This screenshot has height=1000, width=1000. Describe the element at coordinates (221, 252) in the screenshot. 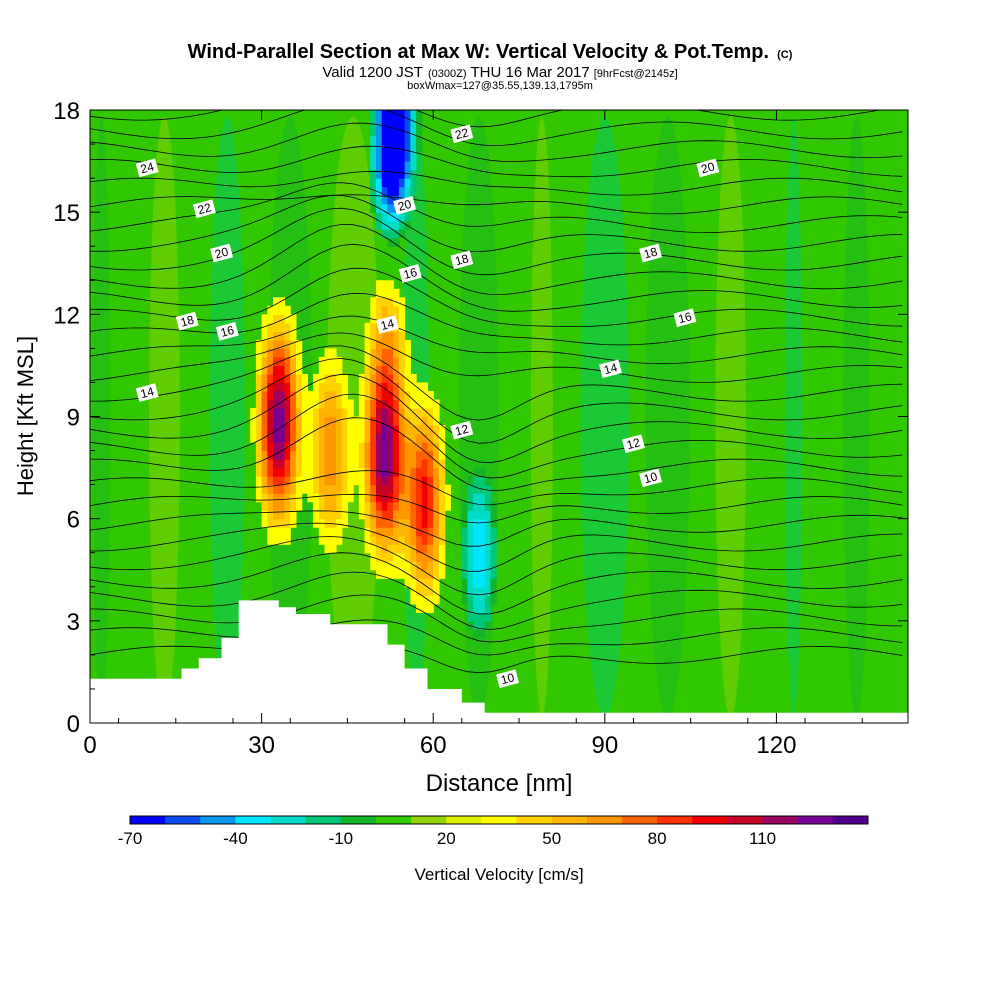

I see `theta-label-text: 20` at that location.